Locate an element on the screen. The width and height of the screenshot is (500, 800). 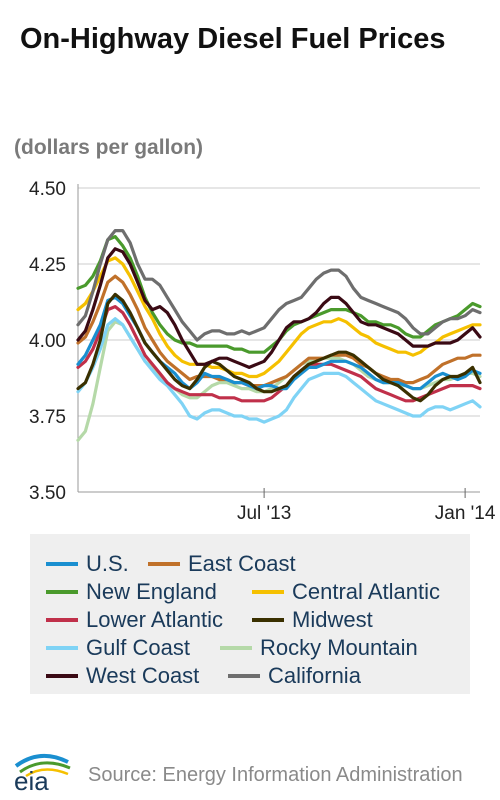
legend-item: Midwest is located at coordinates (312, 620).